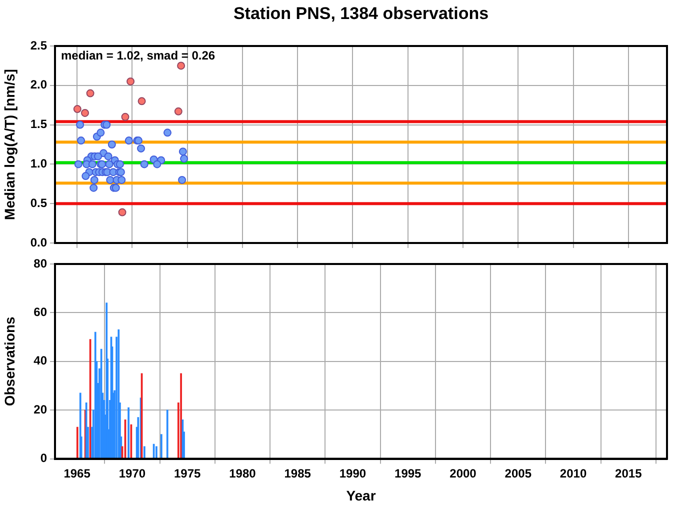 This screenshot has width=673, height=511. Describe the element at coordinates (39, 124) in the screenshot. I see `y-tick-label: 1.5` at that location.